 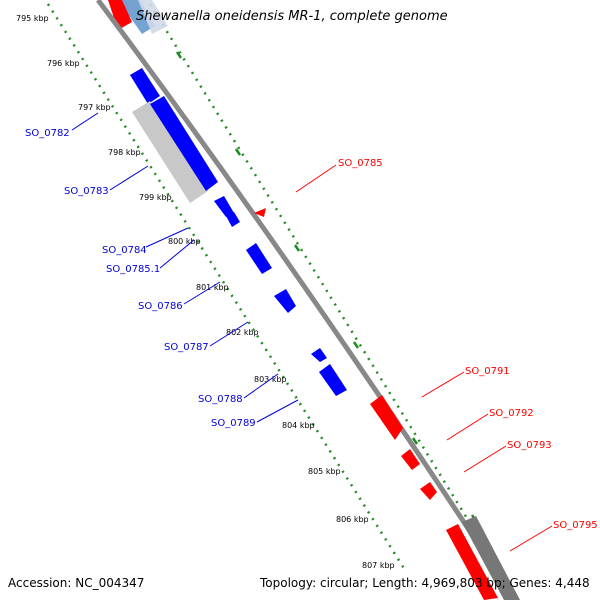 I want to click on gene-label-SO_0784: SO_0784, so click(x=124, y=250).